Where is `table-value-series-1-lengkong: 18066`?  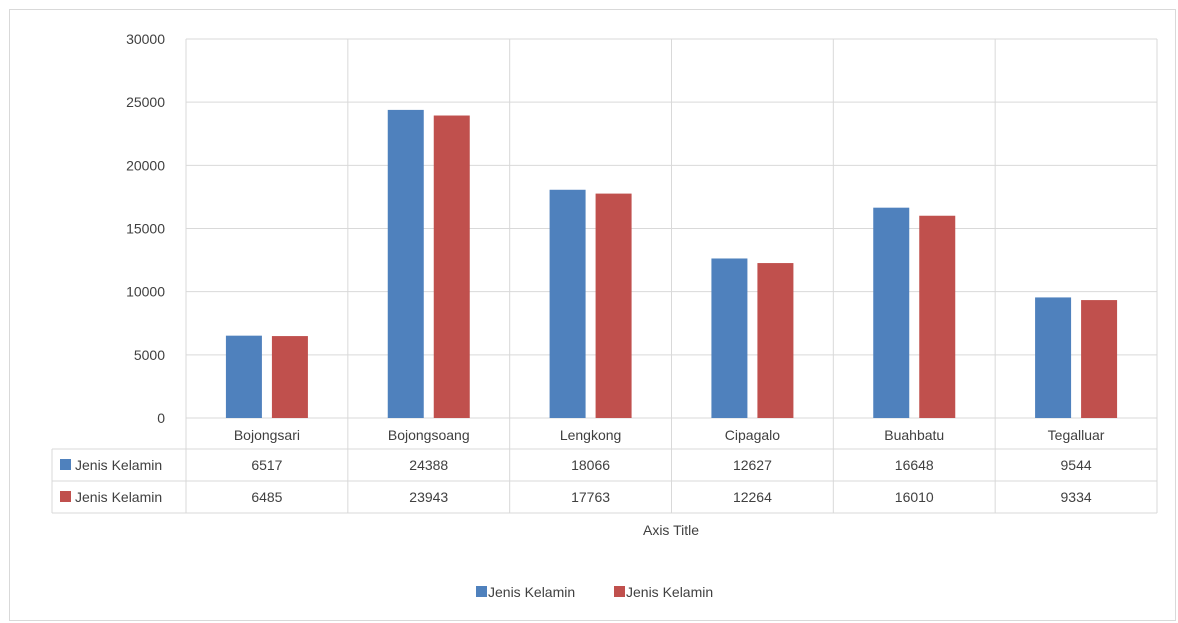
table-value-series-1-lengkong: 18066 is located at coordinates (590, 465).